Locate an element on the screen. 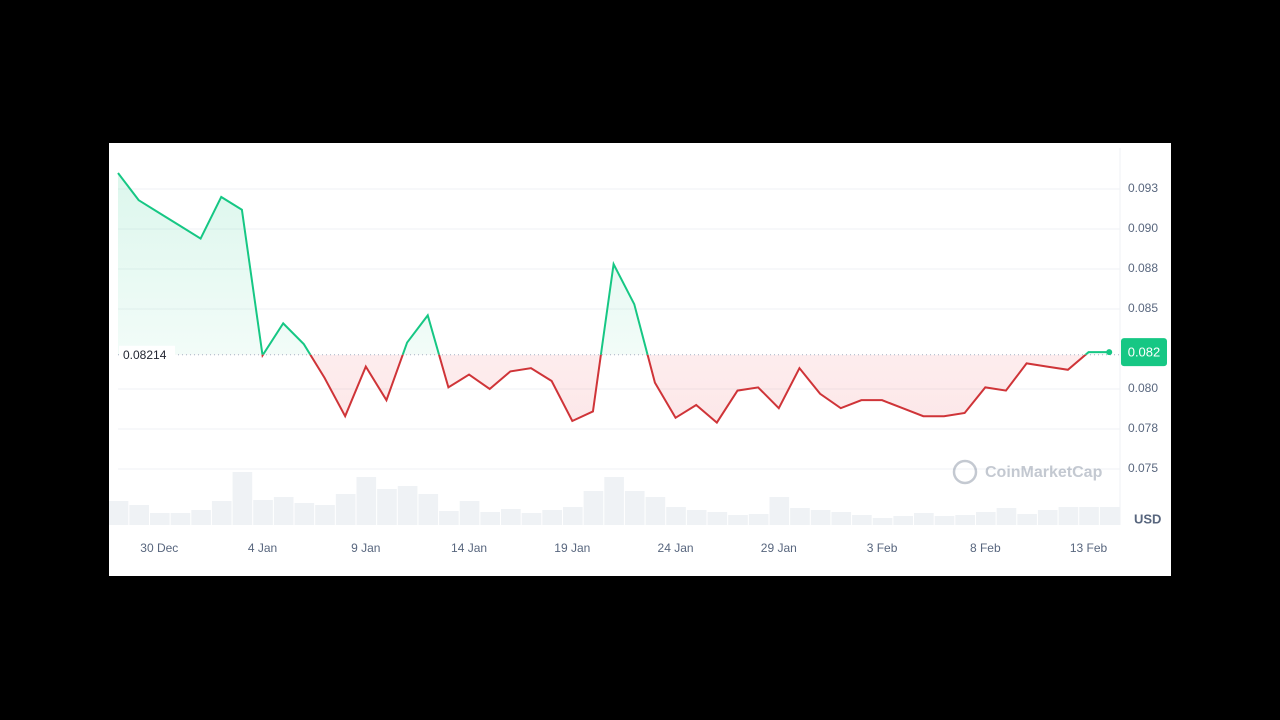 Image resolution: width=1280 pixels, height=720 pixels. last-point is located at coordinates (1109, 352).